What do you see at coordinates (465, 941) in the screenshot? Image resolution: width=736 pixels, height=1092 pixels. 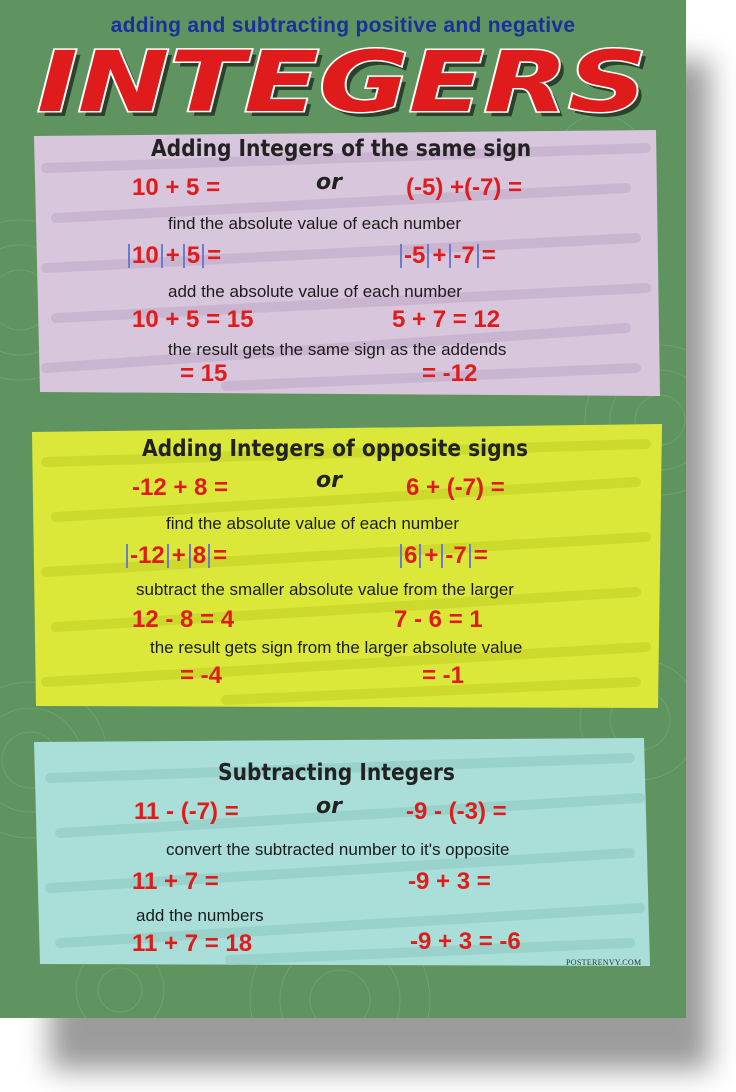 I see `right-result: -9 + 3 = -6` at bounding box center [465, 941].